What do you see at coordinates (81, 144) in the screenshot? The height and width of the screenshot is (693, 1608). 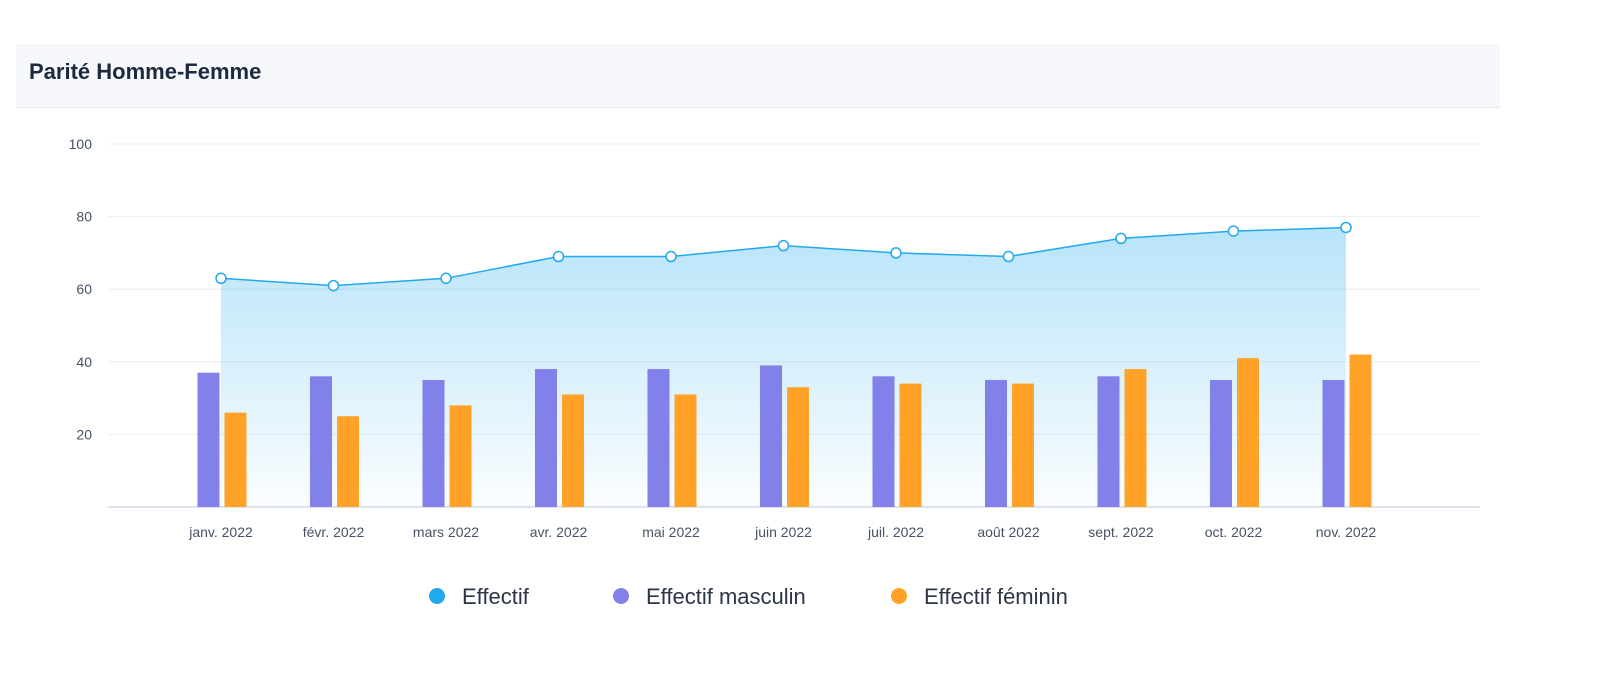 I see `y-tick-label: 100` at bounding box center [81, 144].